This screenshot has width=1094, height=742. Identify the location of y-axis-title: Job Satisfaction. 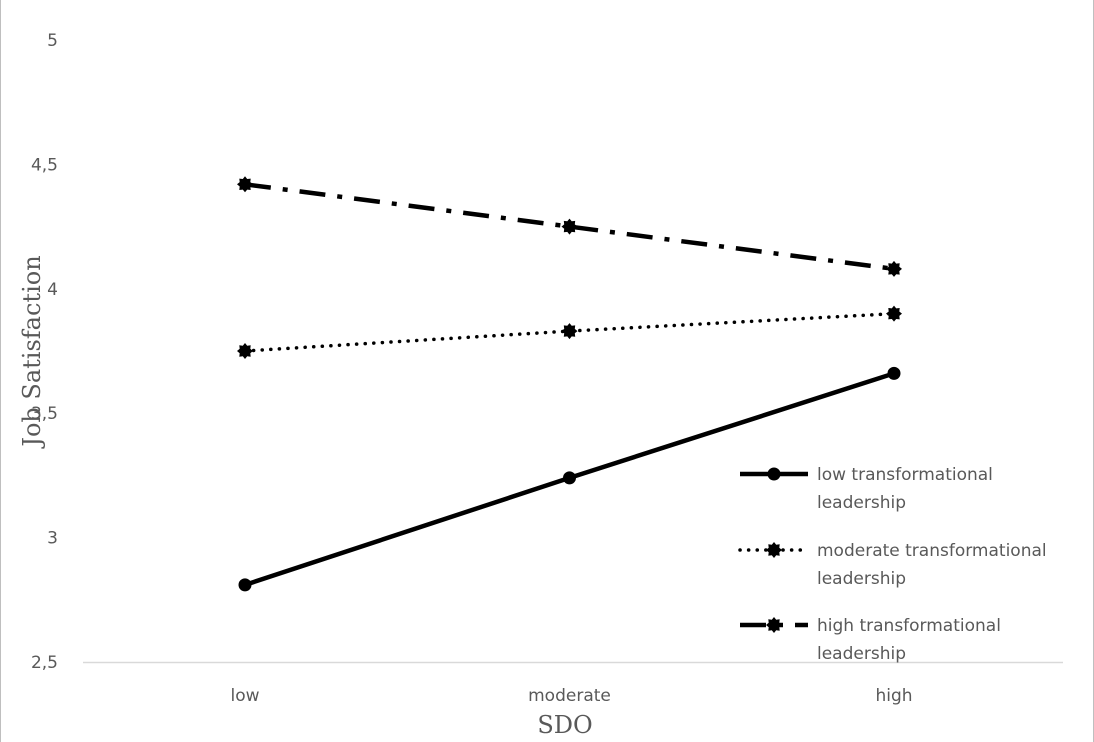
(32, 352).